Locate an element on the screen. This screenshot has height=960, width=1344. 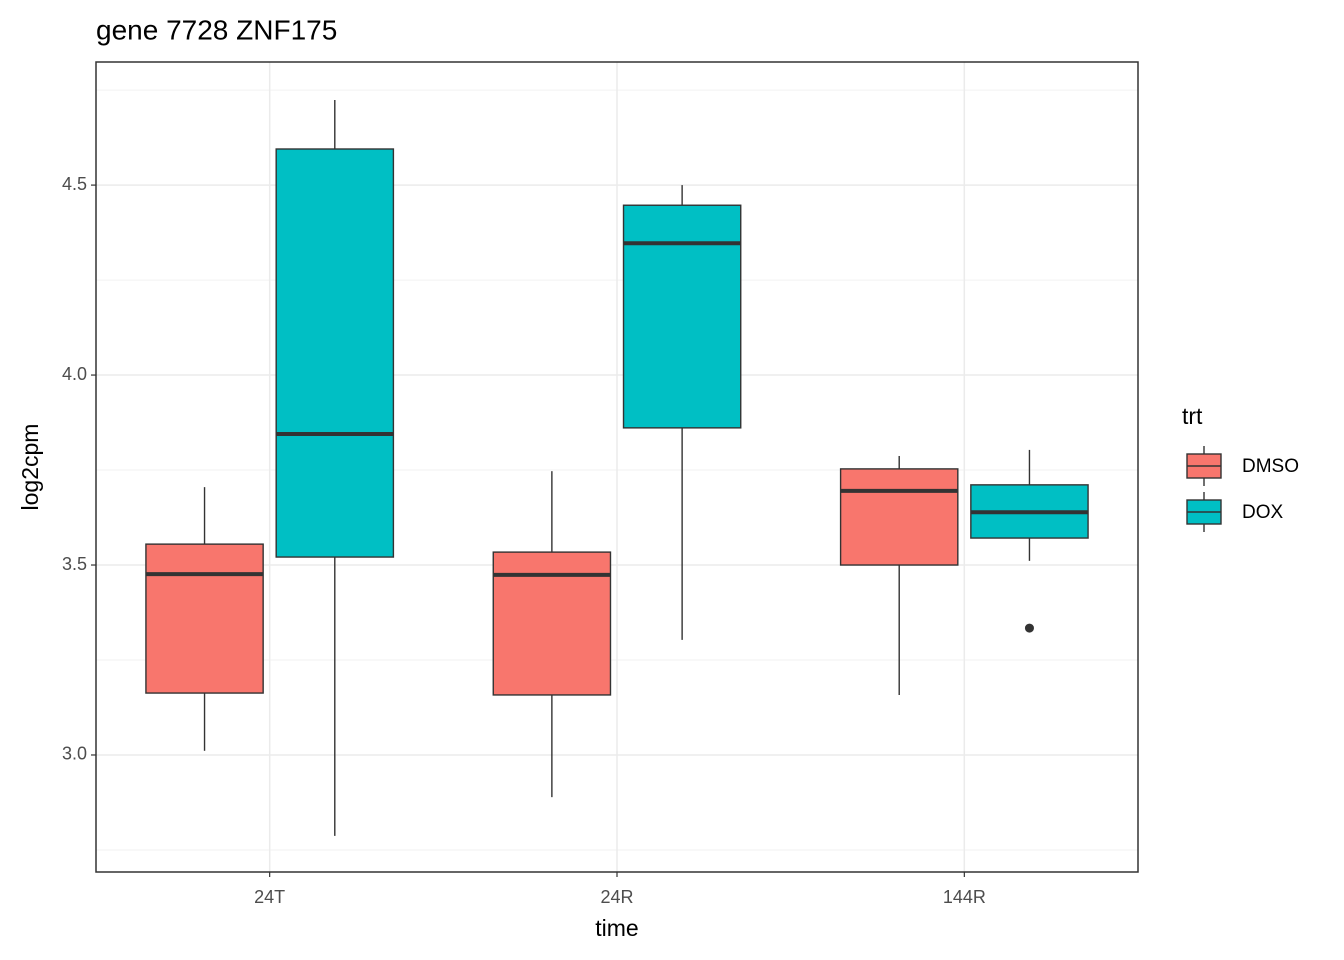
y-tick-label: 3.0 is located at coordinates (74, 754).